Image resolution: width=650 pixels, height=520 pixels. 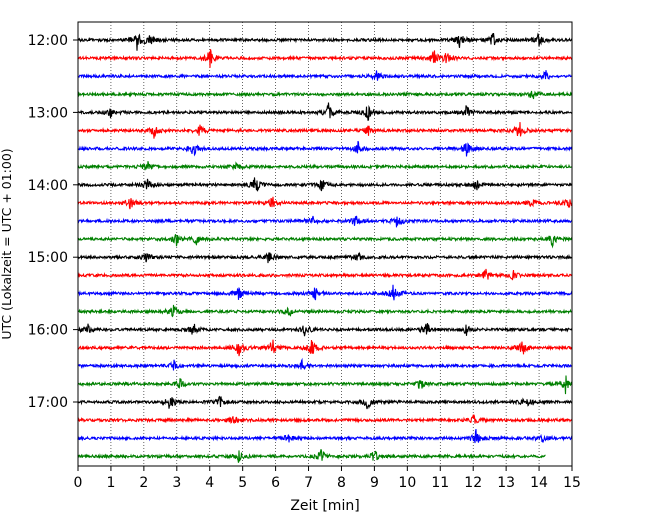 What do you see at coordinates (110, 483) in the screenshot?
I see `x-tick-label: 1` at bounding box center [110, 483].